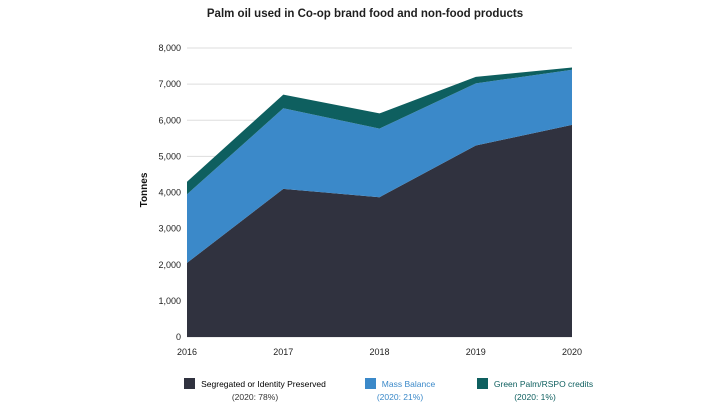 This screenshot has width=720, height=405. I want to click on y-axis-title: Tonnes, so click(144, 189).